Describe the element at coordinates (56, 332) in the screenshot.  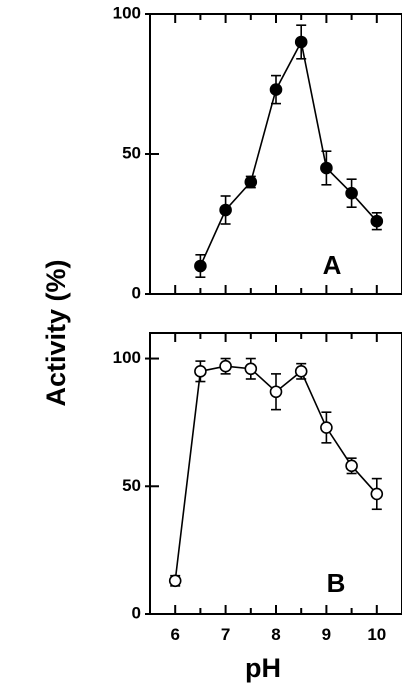
I see `y-axis-title: Activity (%)` at that location.